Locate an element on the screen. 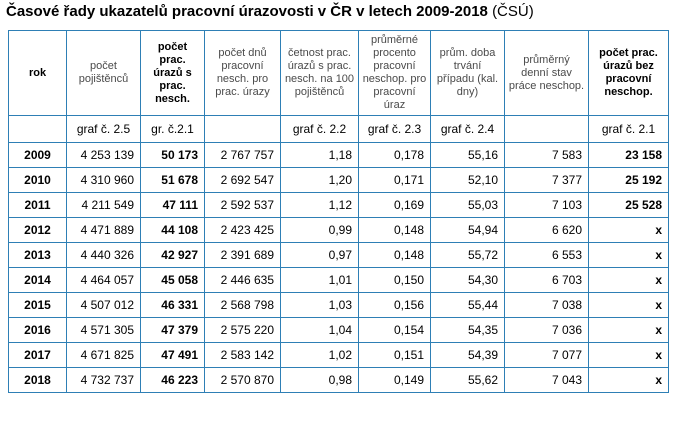 Image resolution: width=674 pixels, height=422 pixels. col-header-insured: počet pojištěnců is located at coordinates (103, 73).